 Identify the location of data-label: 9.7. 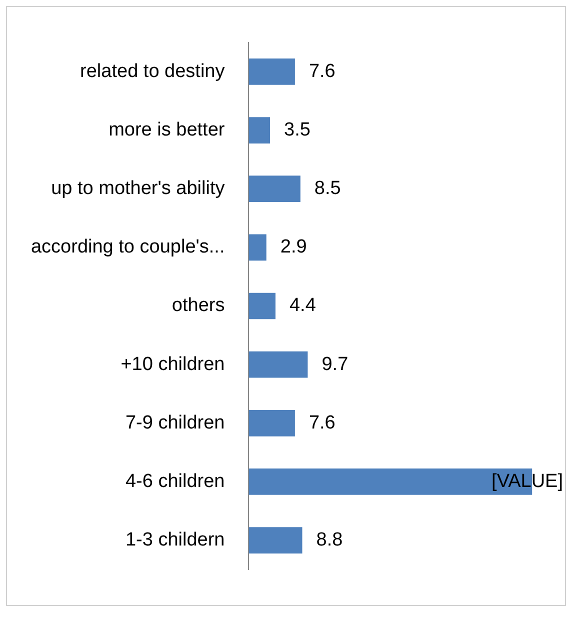
(335, 364).